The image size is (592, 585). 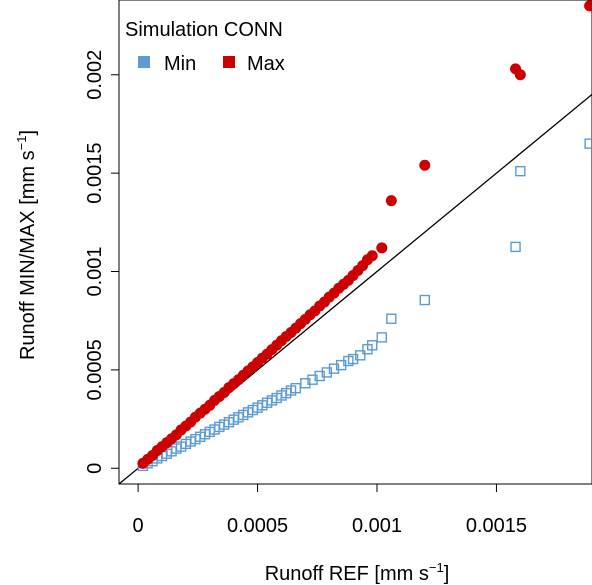 I want to click on y-axis-label: Runoff MIN/MAX [mm s−1], so click(x=26, y=245).